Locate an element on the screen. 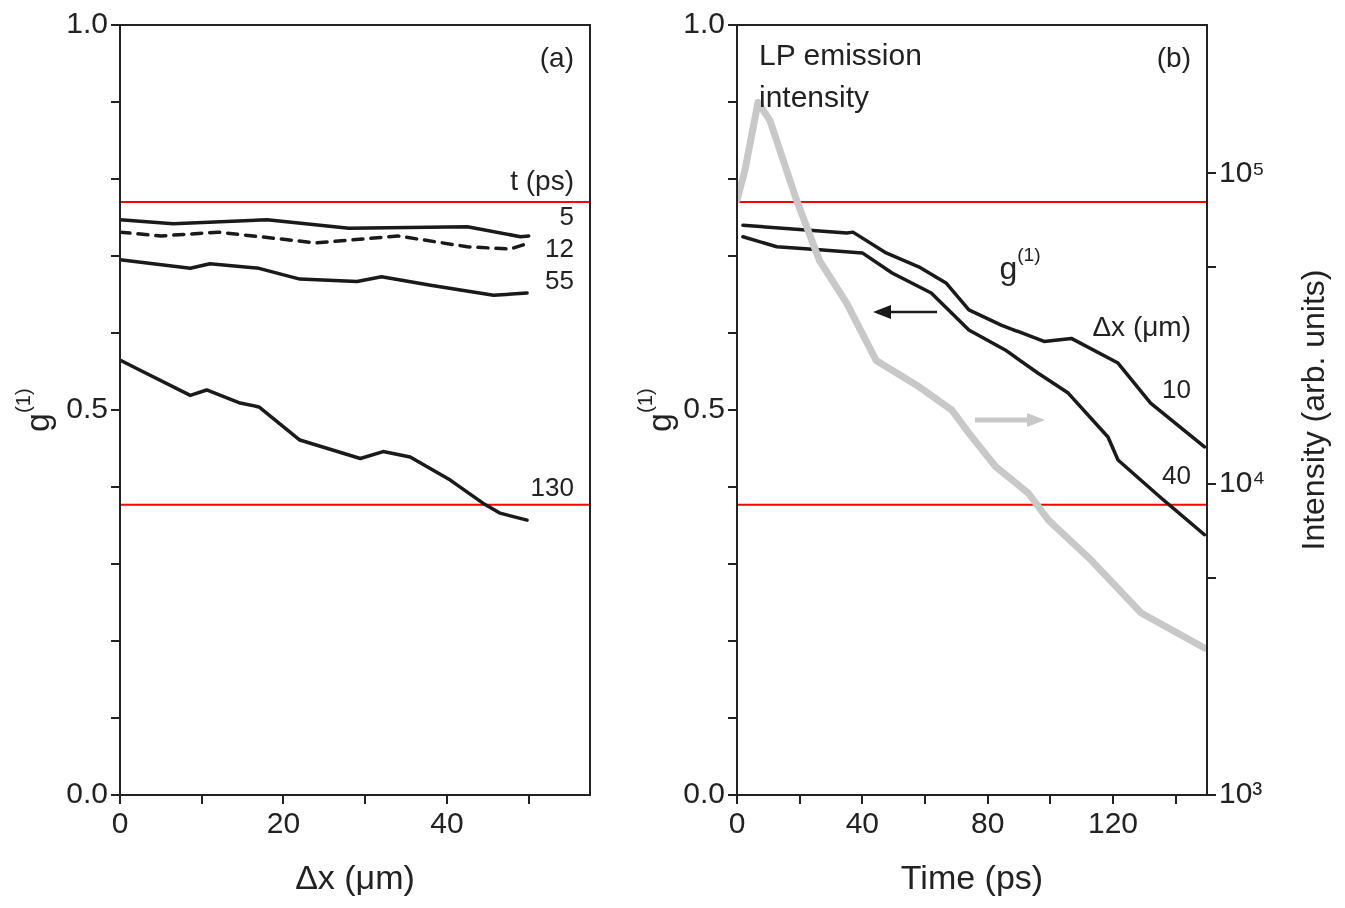  y2-tick-label: 10⁵ is located at coordinates (1242, 171).